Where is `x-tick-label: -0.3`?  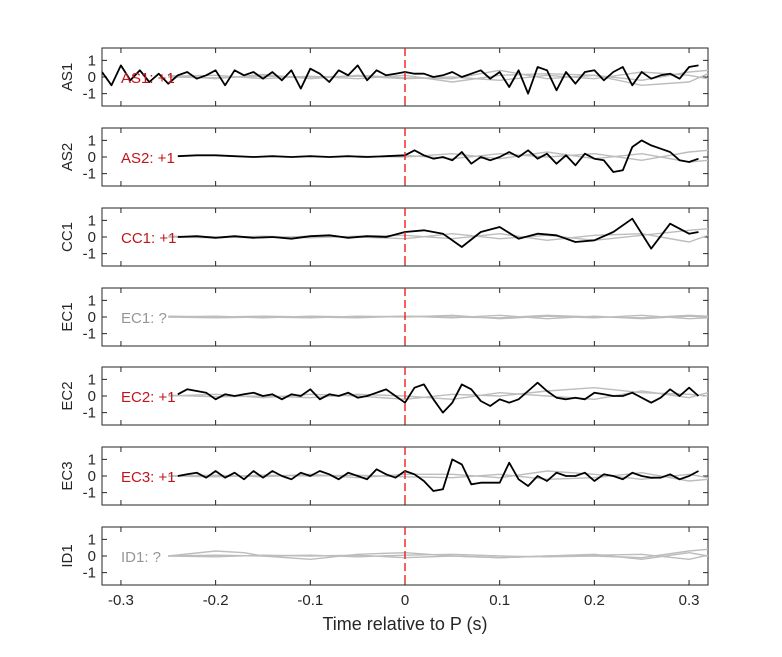 x-tick-label: -0.3 is located at coordinates (121, 600).